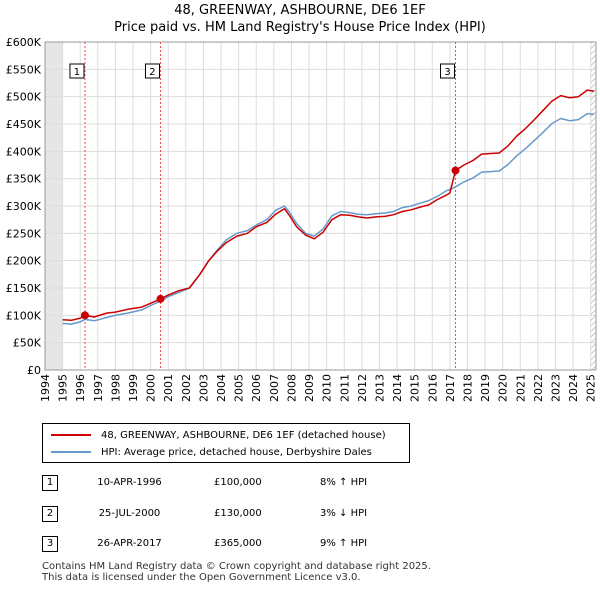  Describe the element at coordinates (71, 435) in the screenshot. I see `legend-swatch-property` at that location.